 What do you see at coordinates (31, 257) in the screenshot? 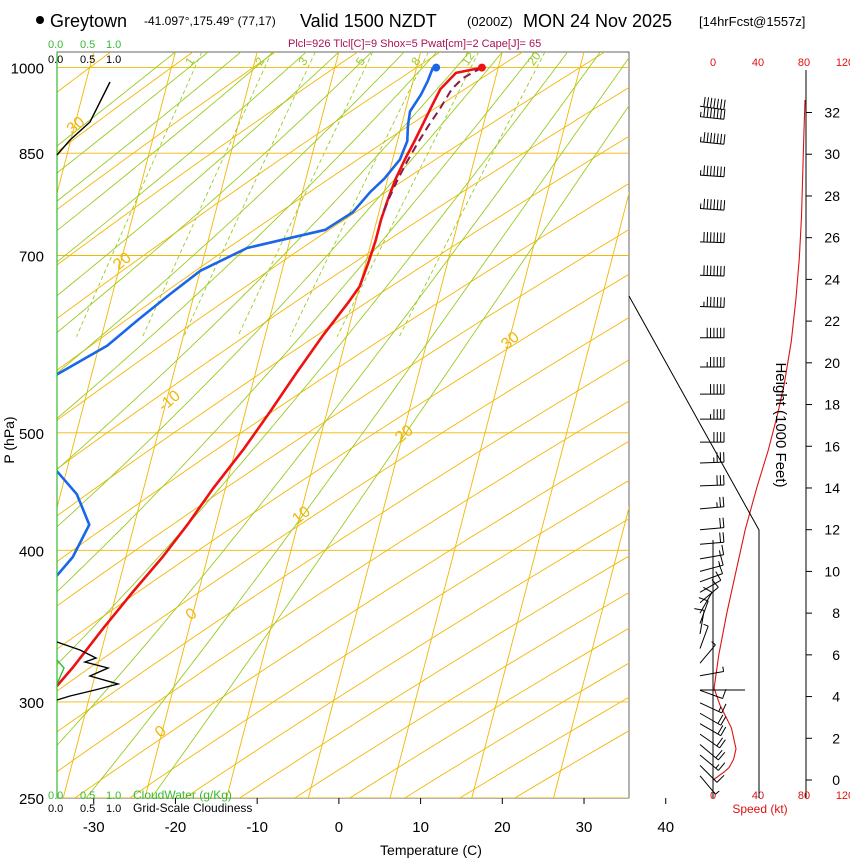
I see `pressure-label: 700` at bounding box center [31, 257].